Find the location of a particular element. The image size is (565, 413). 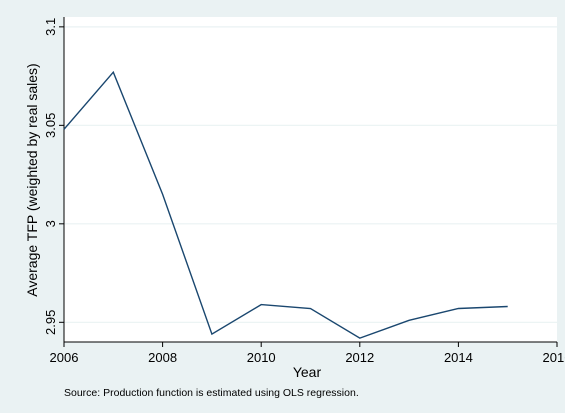

x-tick-label: 2016 is located at coordinates (554, 357).